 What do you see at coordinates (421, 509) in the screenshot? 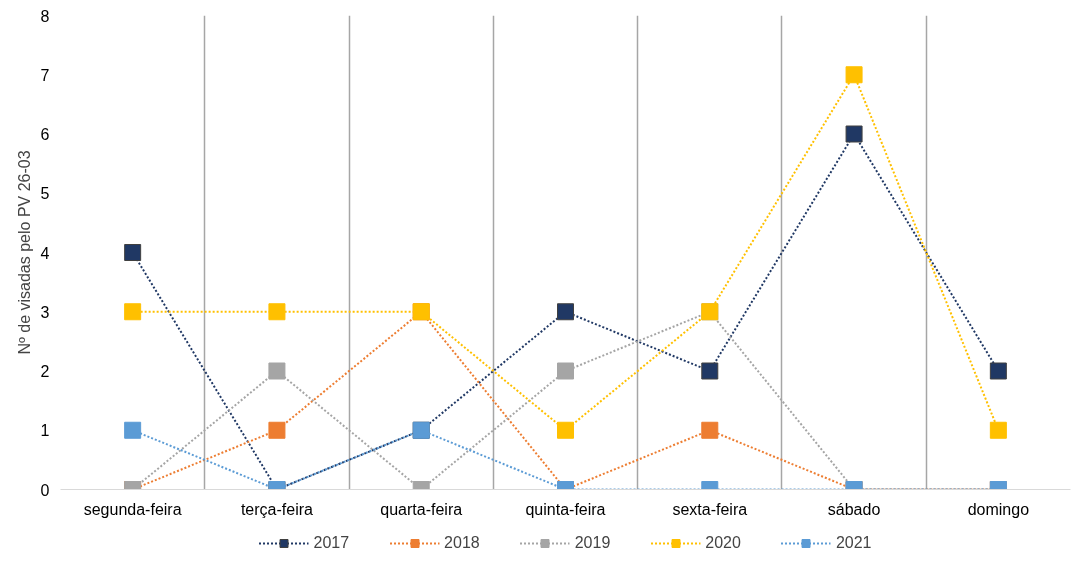
I see `x-tick-label: quarta-feira` at bounding box center [421, 509].